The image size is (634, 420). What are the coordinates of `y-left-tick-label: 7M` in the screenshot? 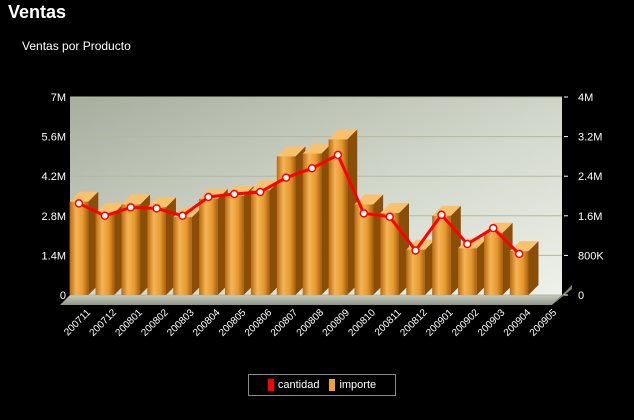 It's located at (58, 98).